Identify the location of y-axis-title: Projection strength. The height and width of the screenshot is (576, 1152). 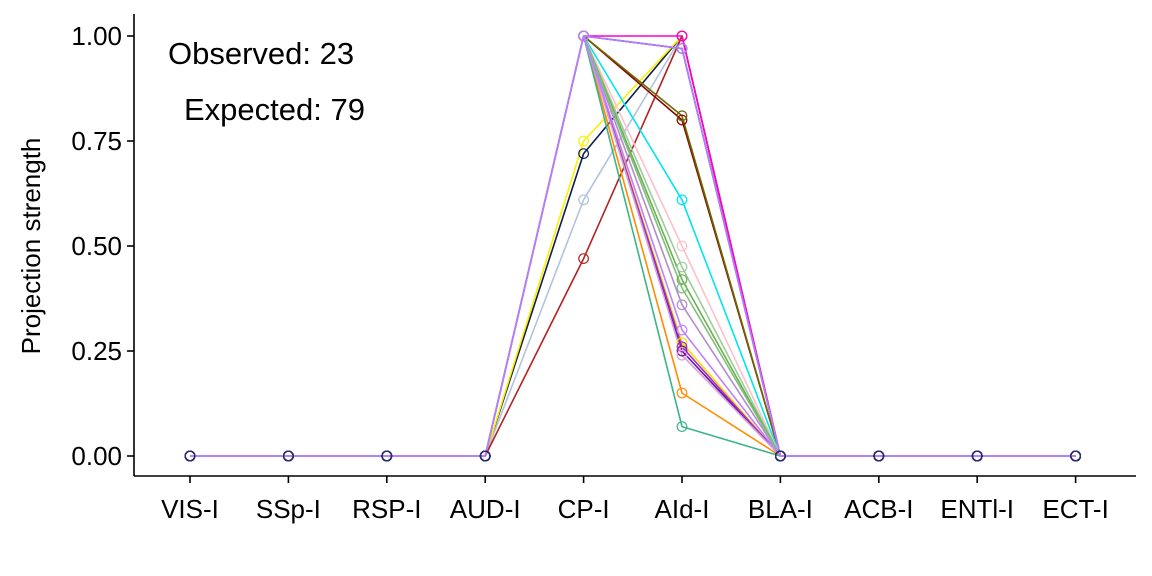
(31, 246).